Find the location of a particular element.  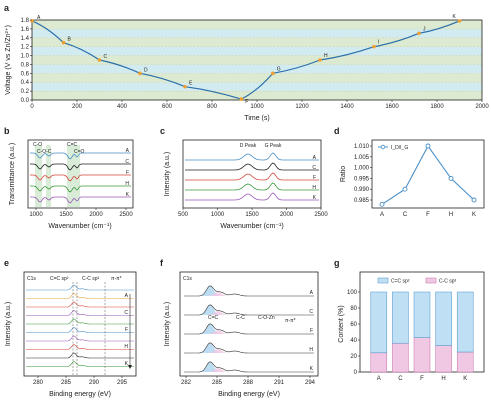

c-curve-A is located at coordinates (252, 156).